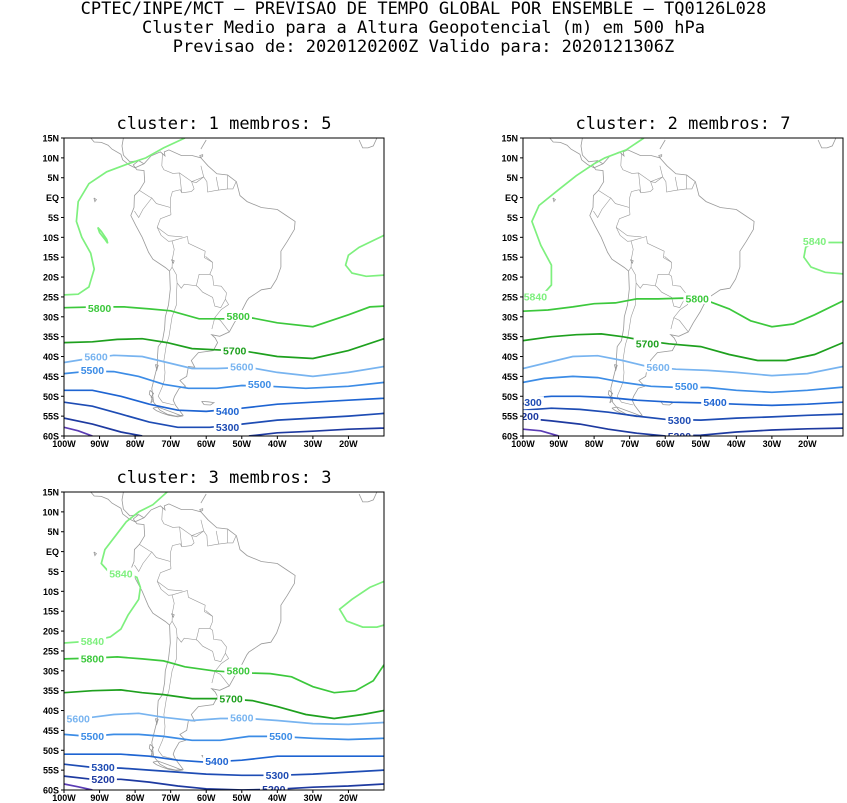 The image size is (847, 803). Describe the element at coordinates (277, 798) in the screenshot. I see `lon-tick-label: 40W` at that location.